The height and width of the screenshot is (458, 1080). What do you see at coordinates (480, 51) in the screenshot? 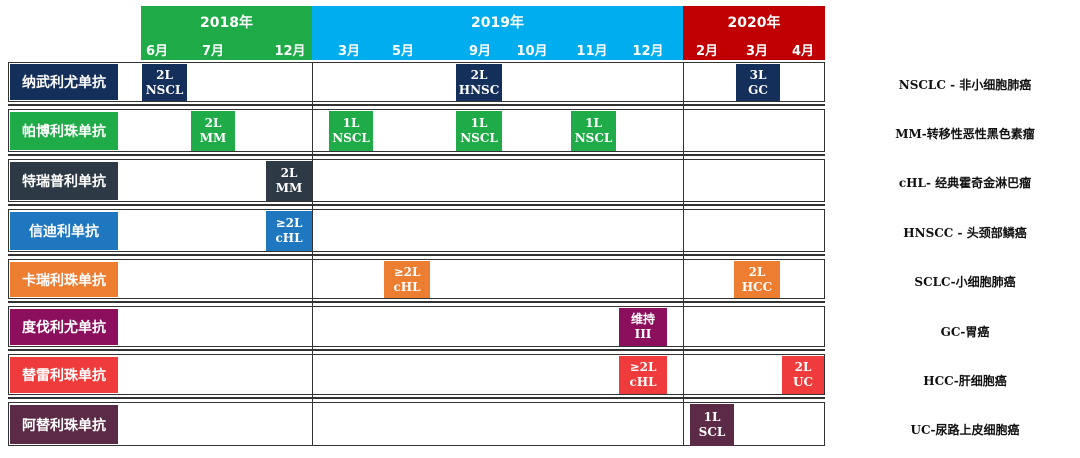
I see `month-label: 9月` at bounding box center [480, 51].